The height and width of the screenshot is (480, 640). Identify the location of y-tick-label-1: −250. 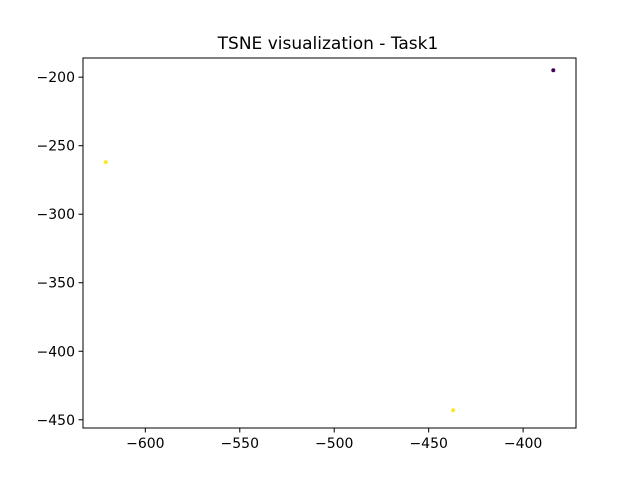
(56, 147).